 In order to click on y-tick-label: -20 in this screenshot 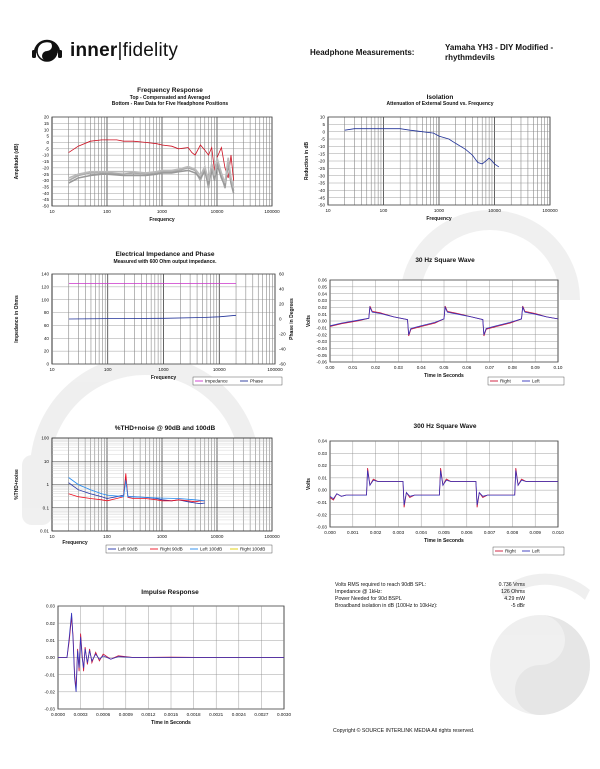, I will do `click(321, 161)`.